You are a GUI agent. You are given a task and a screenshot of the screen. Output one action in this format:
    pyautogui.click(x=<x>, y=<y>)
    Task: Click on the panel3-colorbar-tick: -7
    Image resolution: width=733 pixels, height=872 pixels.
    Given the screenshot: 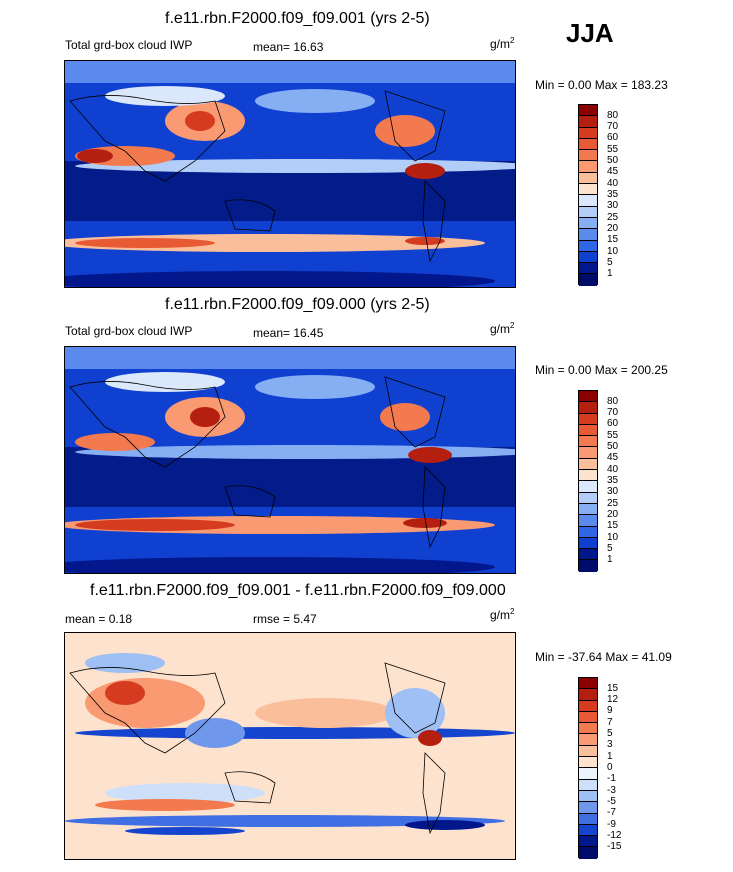 What is the action you would take?
    pyautogui.click(x=611, y=812)
    